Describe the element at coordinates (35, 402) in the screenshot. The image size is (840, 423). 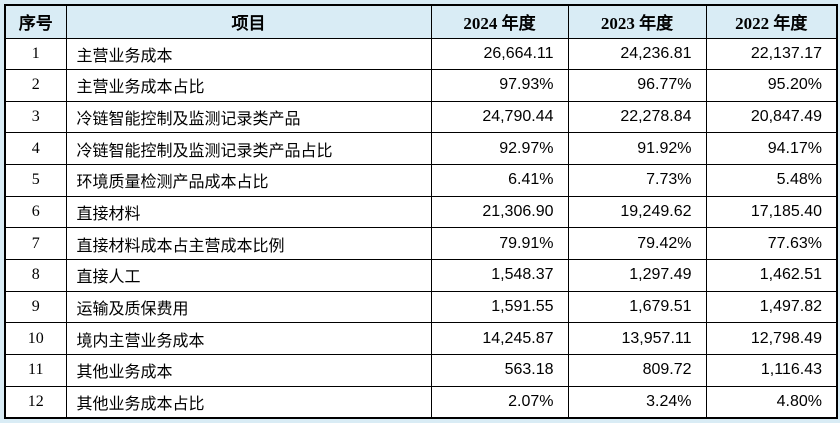
I see `row-index-cell: 12` at that location.